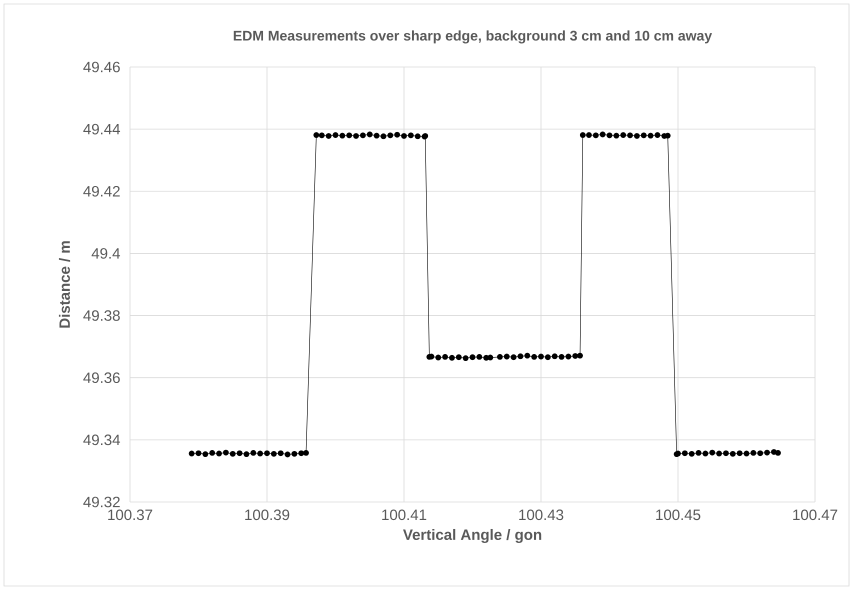  What do you see at coordinates (101, 315) in the screenshot?
I see `y-tick-label: 49.38` at bounding box center [101, 315].